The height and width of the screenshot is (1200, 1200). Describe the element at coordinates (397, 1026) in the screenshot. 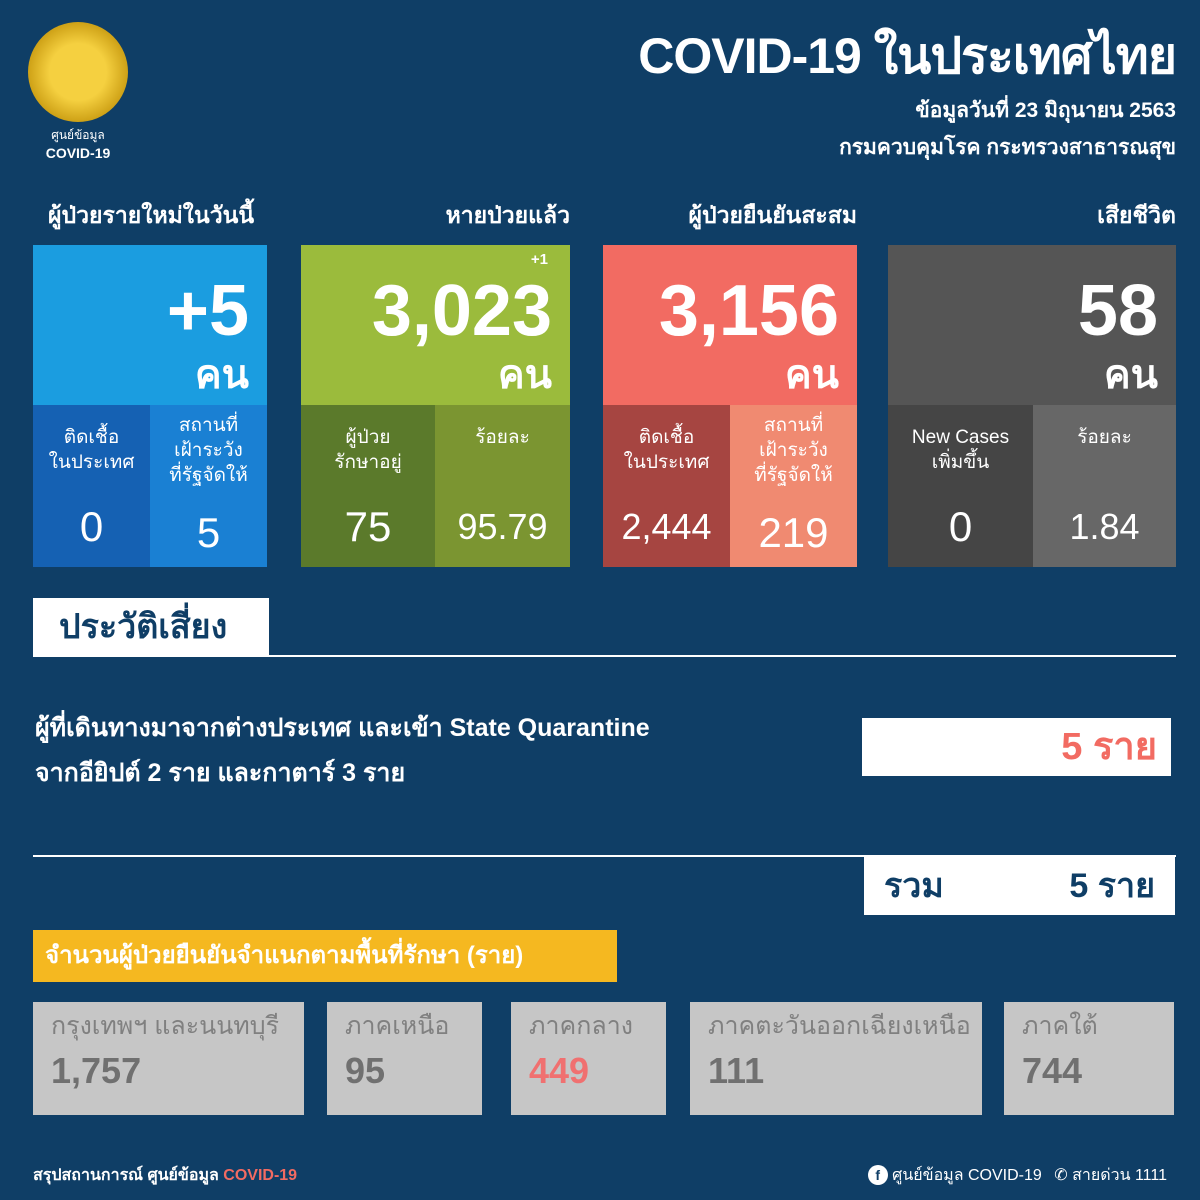

I see `region-name: ภาคเหนือ` at that location.